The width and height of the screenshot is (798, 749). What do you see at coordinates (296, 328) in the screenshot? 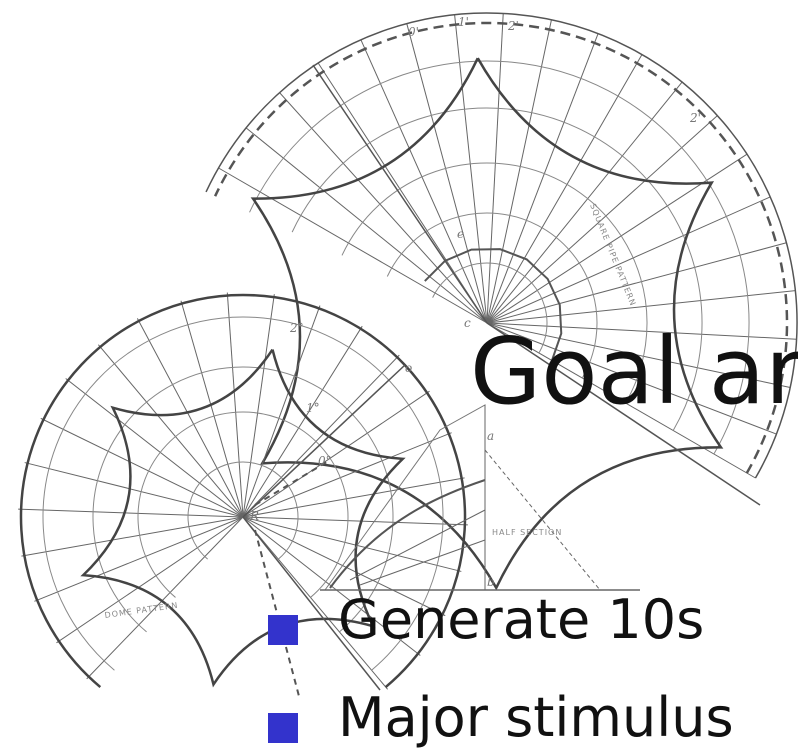
I see `tick-2-deg-label: 2°` at bounding box center [296, 328].